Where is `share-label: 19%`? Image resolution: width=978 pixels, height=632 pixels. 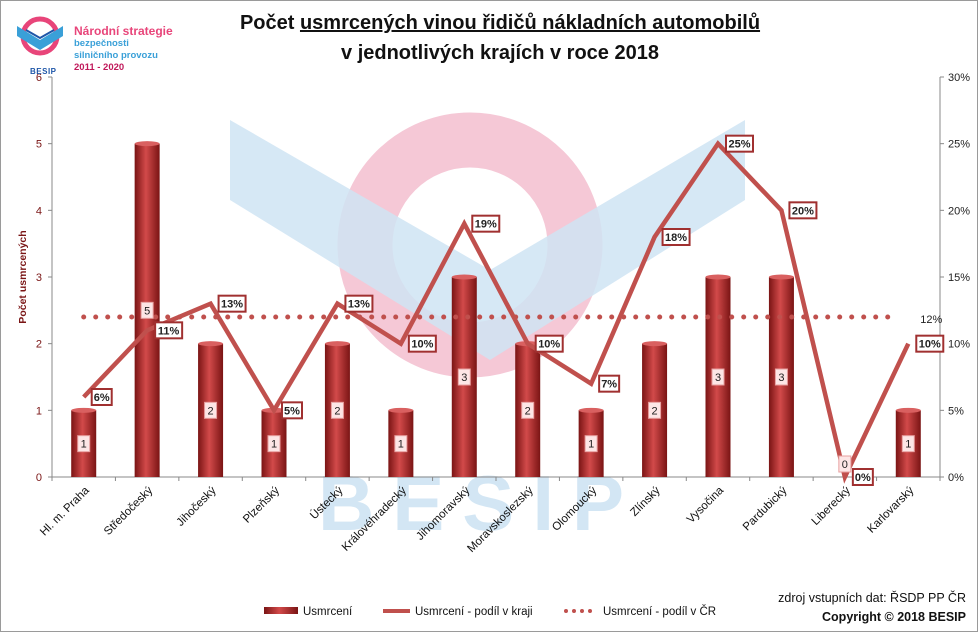 share-label: 19% is located at coordinates (486, 225).